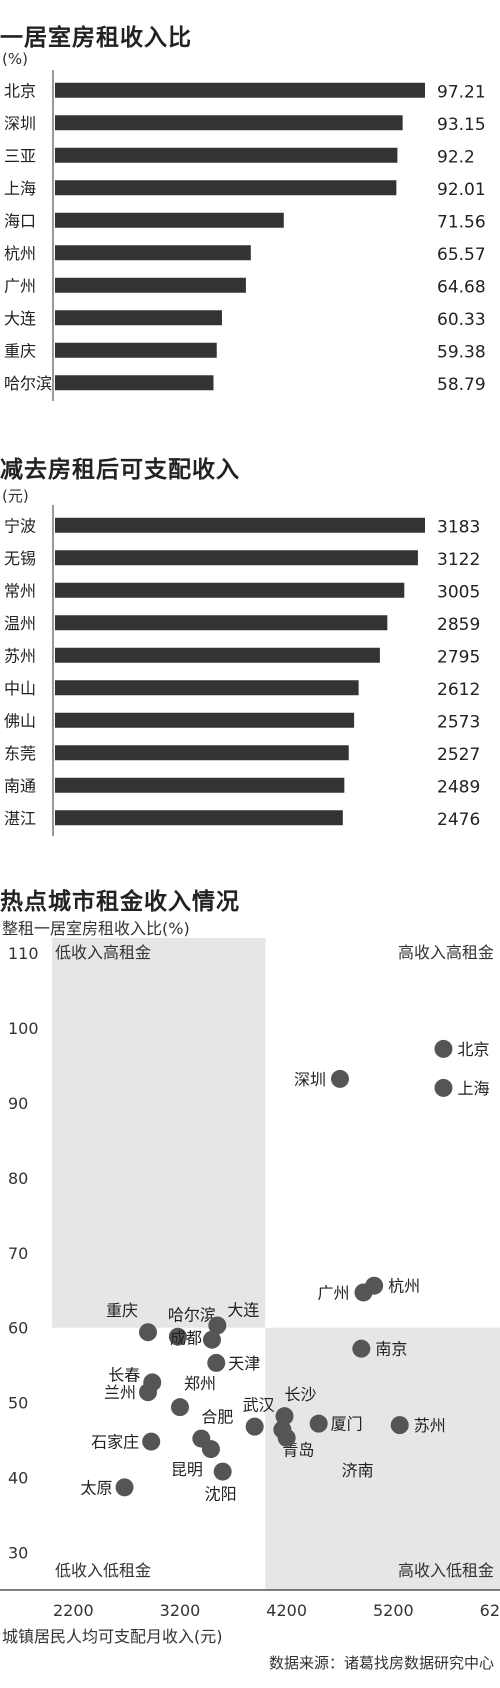  What do you see at coordinates (97, 1487) in the screenshot?
I see `point-label: 太原` at bounding box center [97, 1487].